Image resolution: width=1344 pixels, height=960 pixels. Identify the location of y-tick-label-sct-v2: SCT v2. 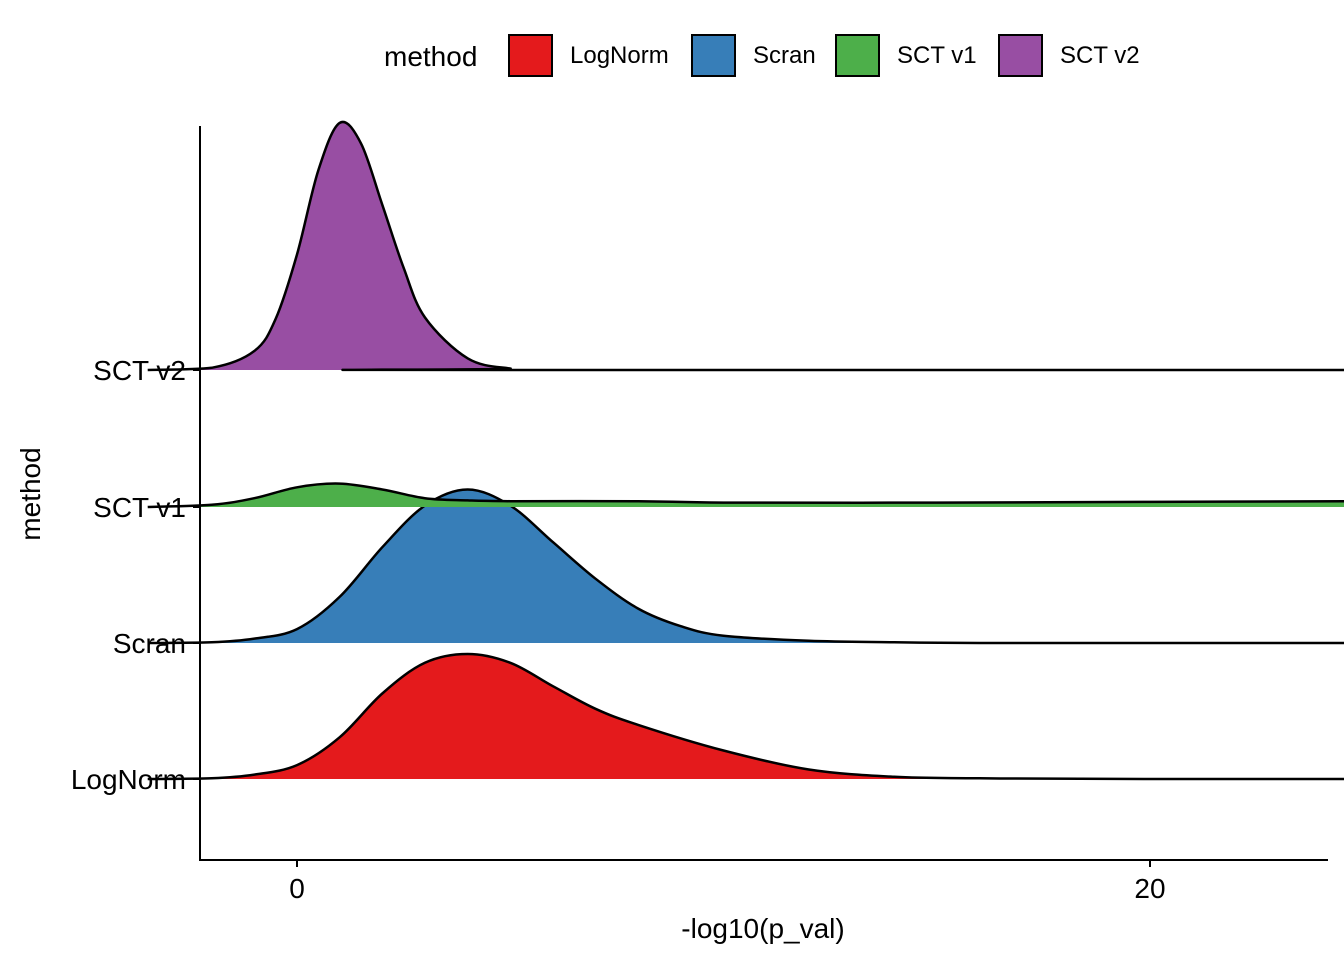
(139, 370).